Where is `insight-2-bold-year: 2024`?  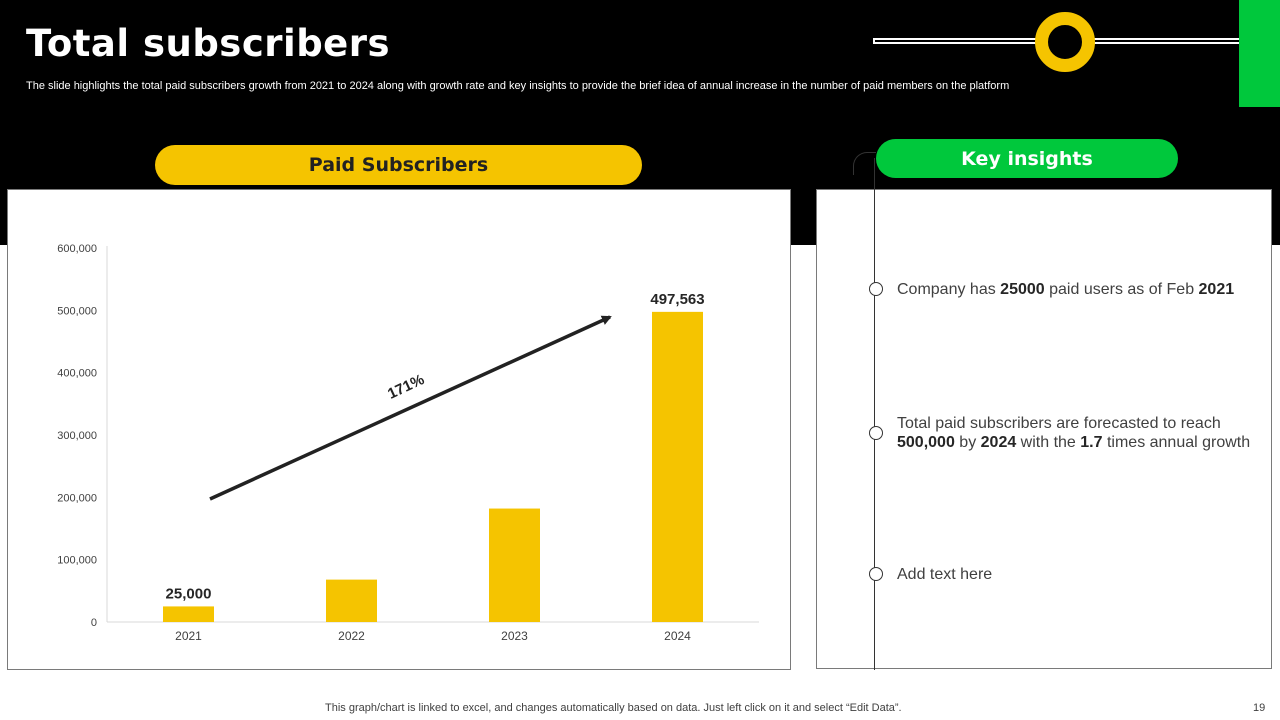 insight-2-bold-year: 2024 is located at coordinates (998, 442).